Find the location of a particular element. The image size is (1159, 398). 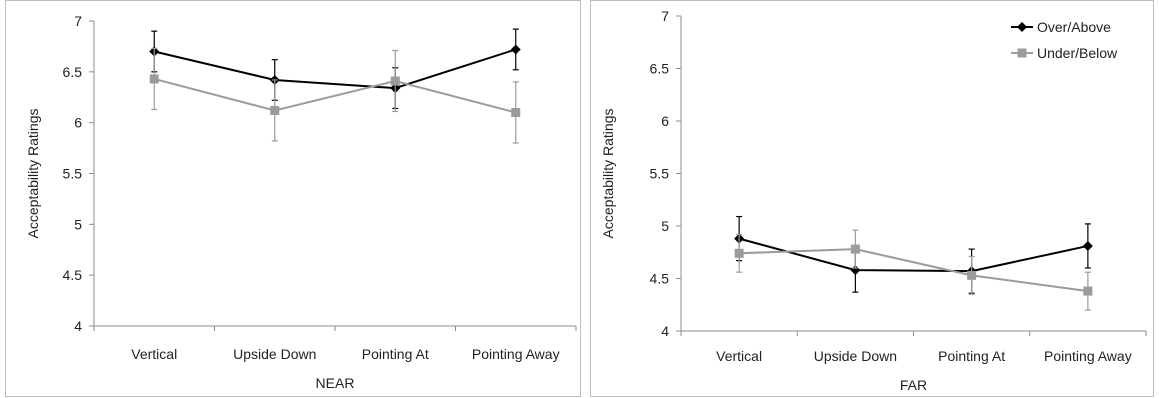

legend-marker-under-below is located at coordinates (1022, 53).